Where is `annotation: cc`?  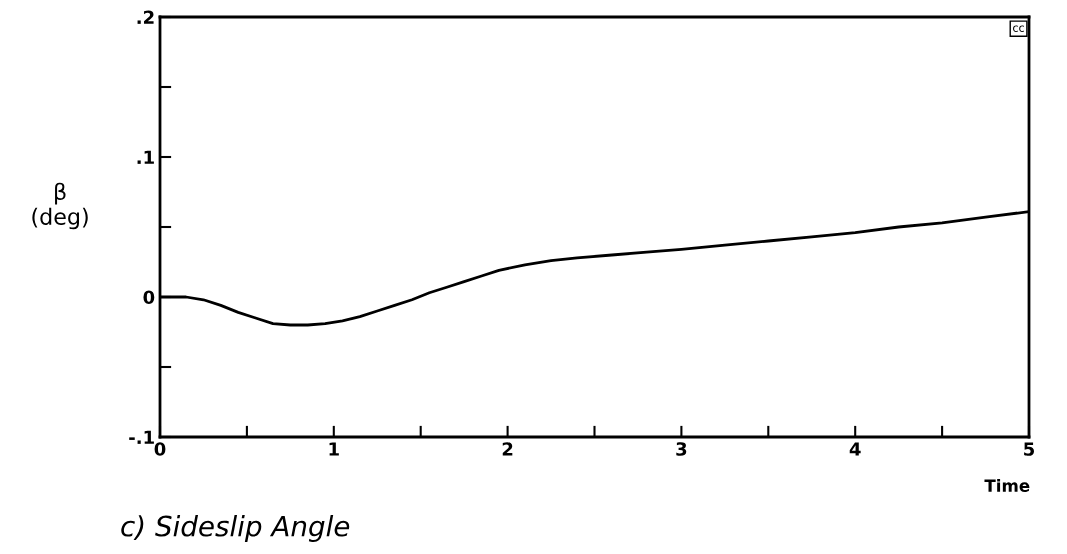 annotation: cc is located at coordinates (1018, 28).